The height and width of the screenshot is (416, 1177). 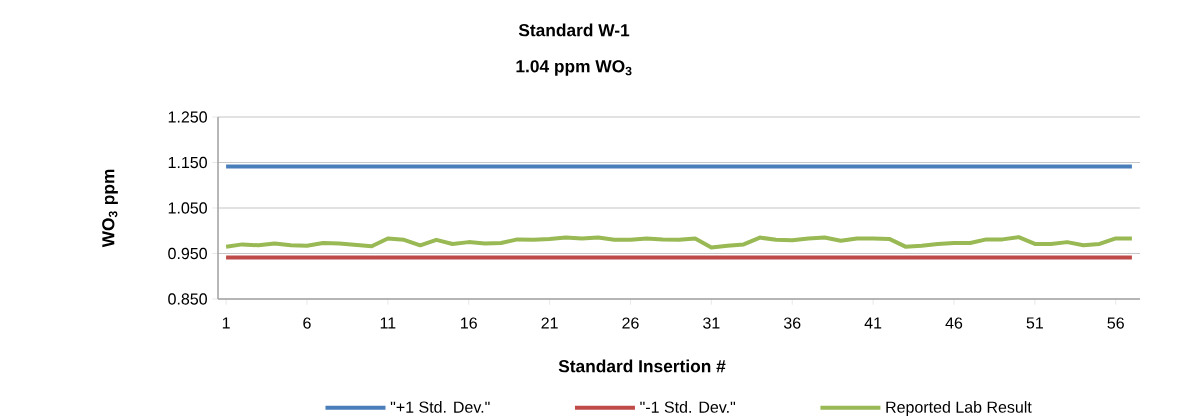 What do you see at coordinates (226, 323) in the screenshot?
I see `x-tick-label: 1` at bounding box center [226, 323].